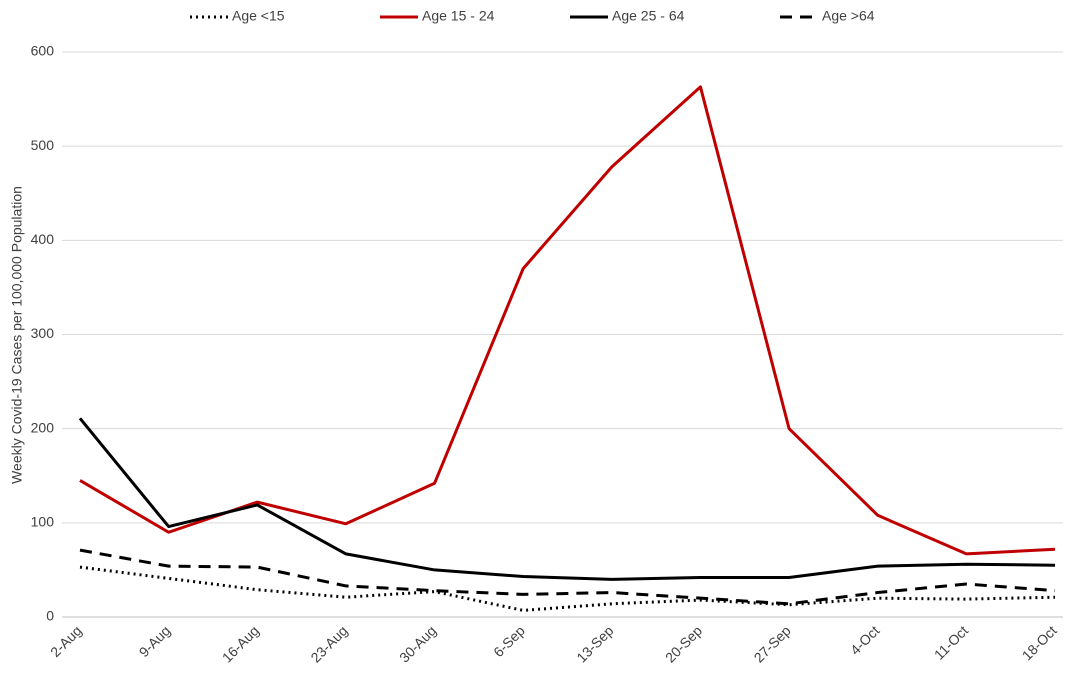 The width and height of the screenshot is (1065, 684). Describe the element at coordinates (258, 16) in the screenshot. I see `legend-label: Age <15` at that location.